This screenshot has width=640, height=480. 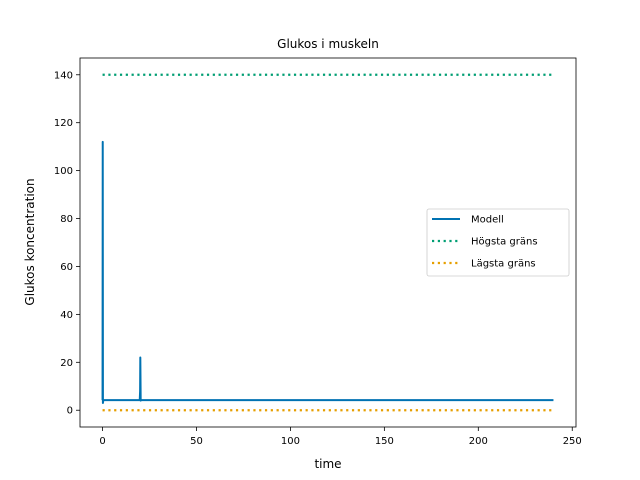 What do you see at coordinates (66, 267) in the screenshot?
I see `y-tick-label: 60` at bounding box center [66, 267].